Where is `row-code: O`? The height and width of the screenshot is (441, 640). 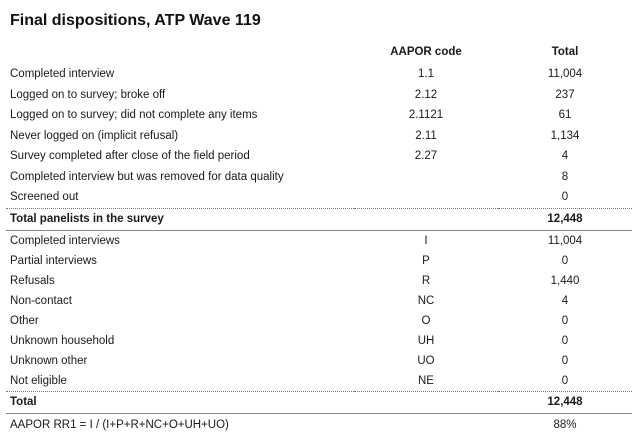
row-code: O is located at coordinates (426, 320).